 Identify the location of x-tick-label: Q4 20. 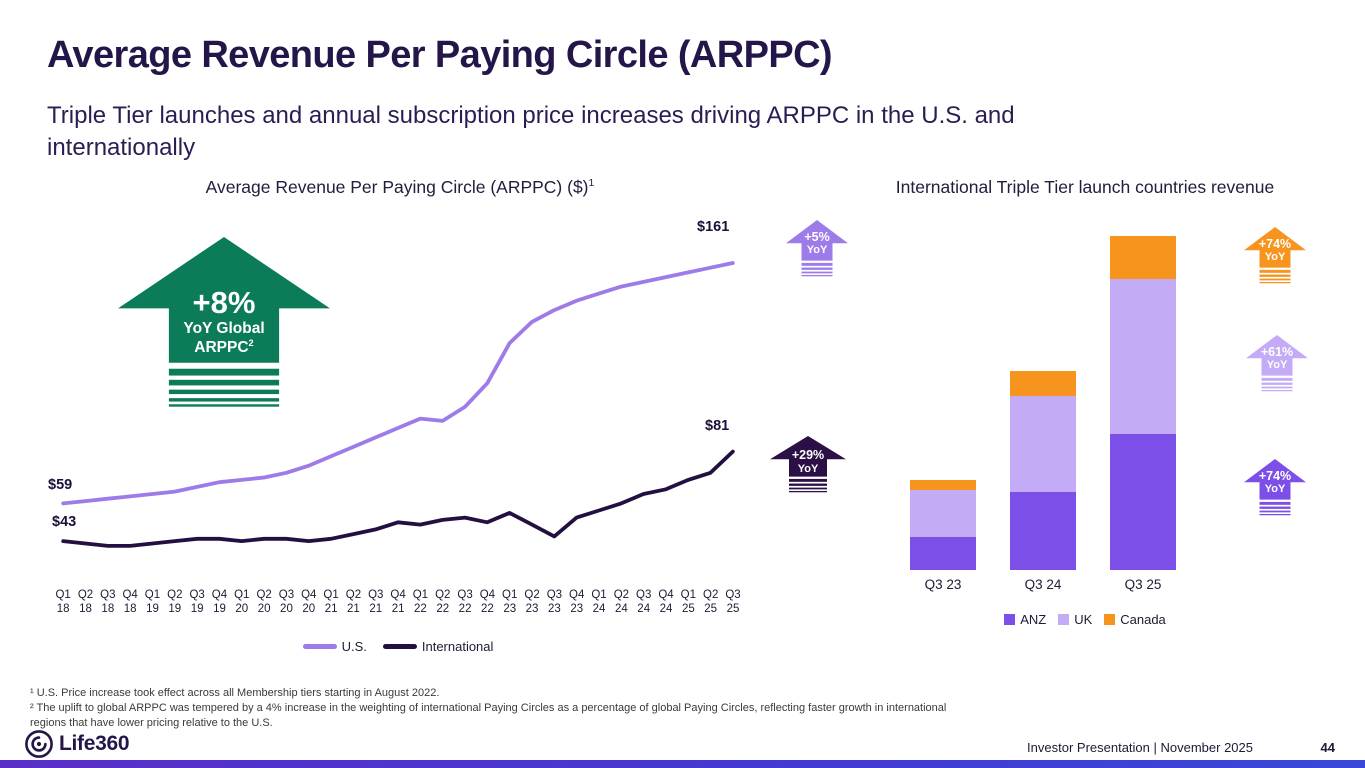
(309, 602).